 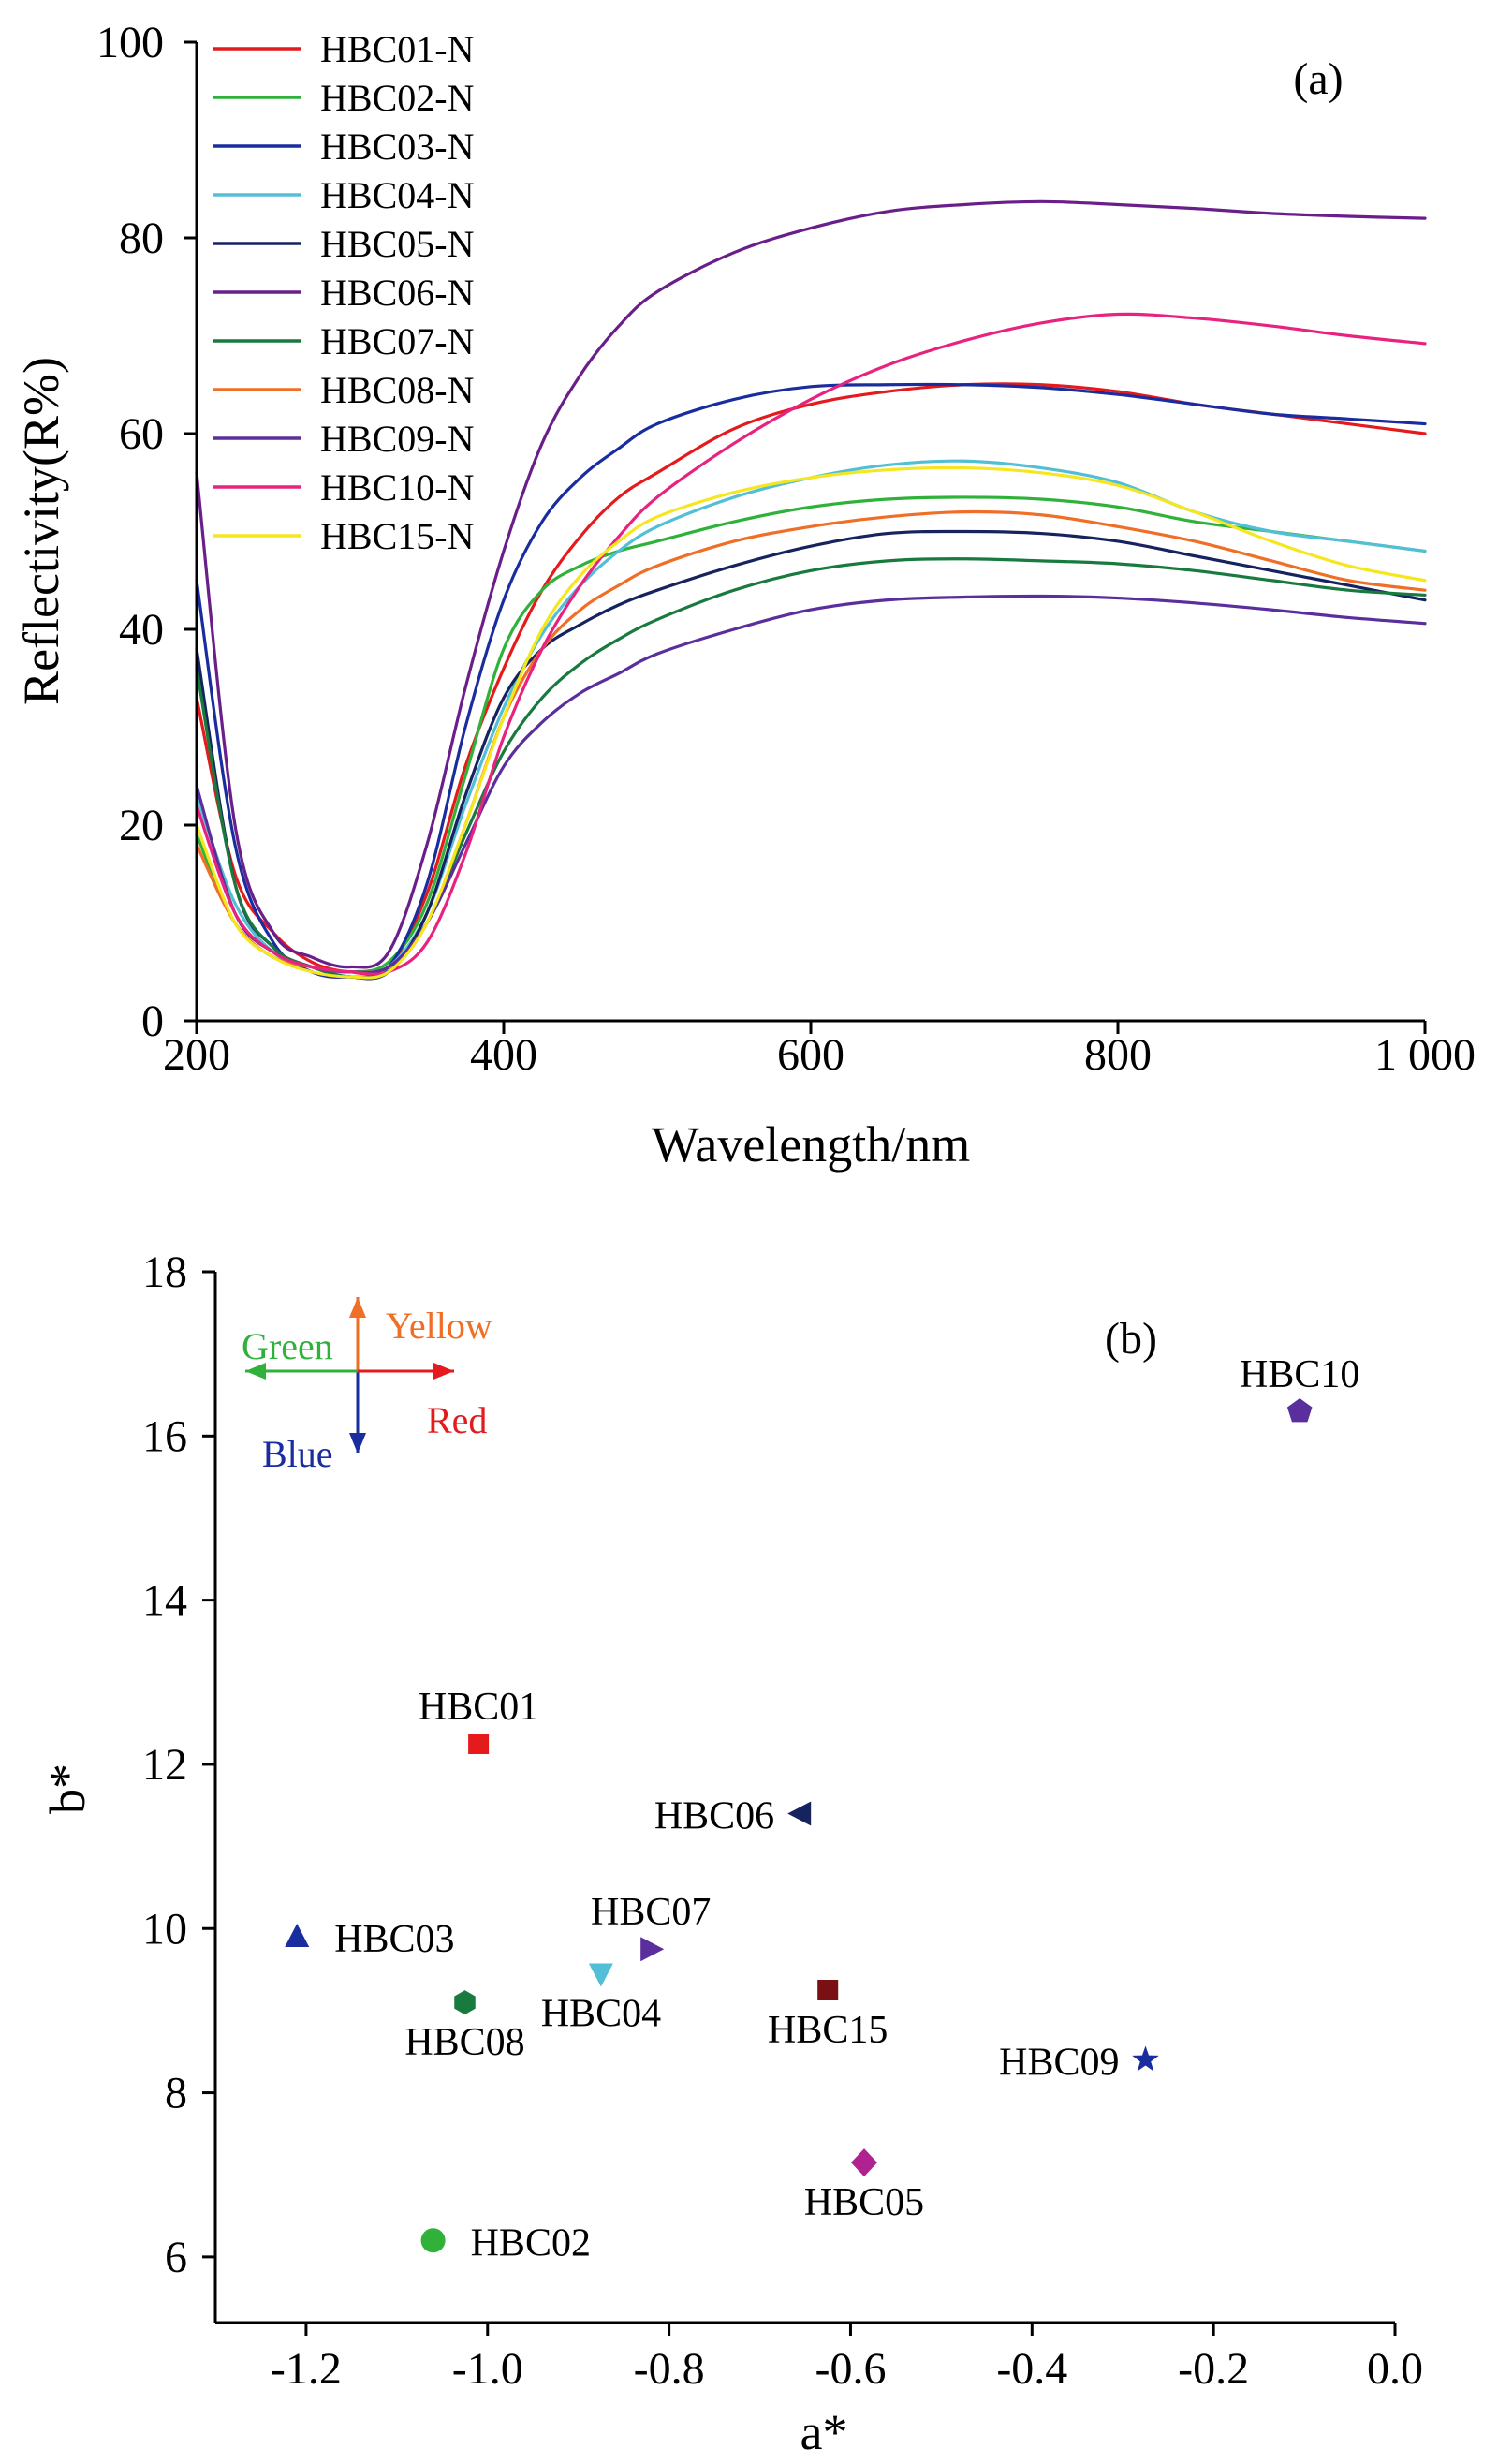 I want to click on point-marker-hbc15, so click(x=828, y=1990).